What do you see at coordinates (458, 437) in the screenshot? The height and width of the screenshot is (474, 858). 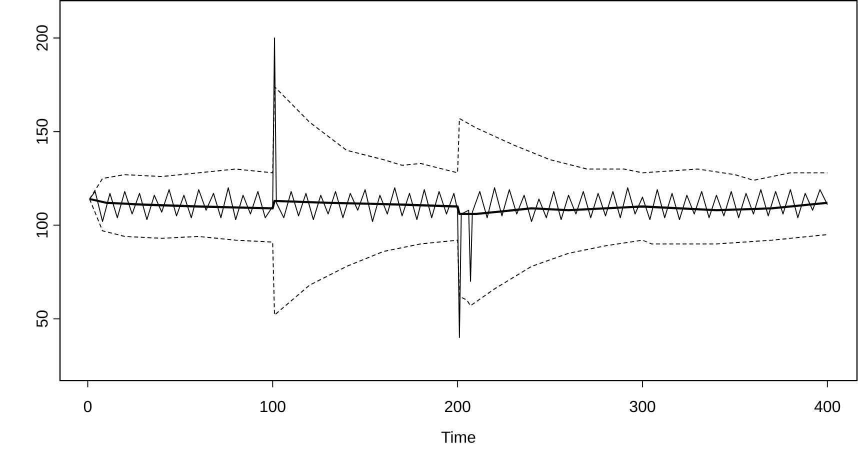 I see `x-axis-title: Time` at bounding box center [458, 437].